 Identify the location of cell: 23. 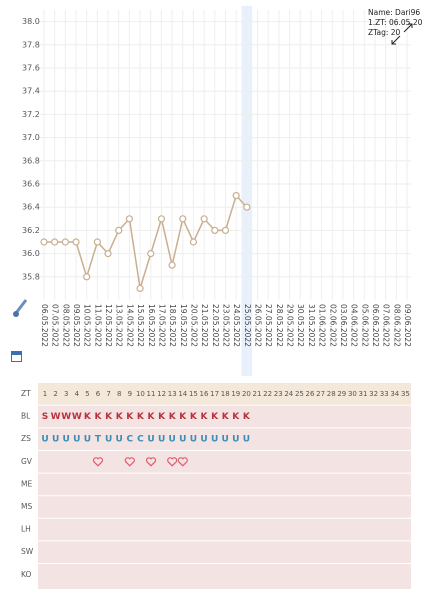
(278, 394).